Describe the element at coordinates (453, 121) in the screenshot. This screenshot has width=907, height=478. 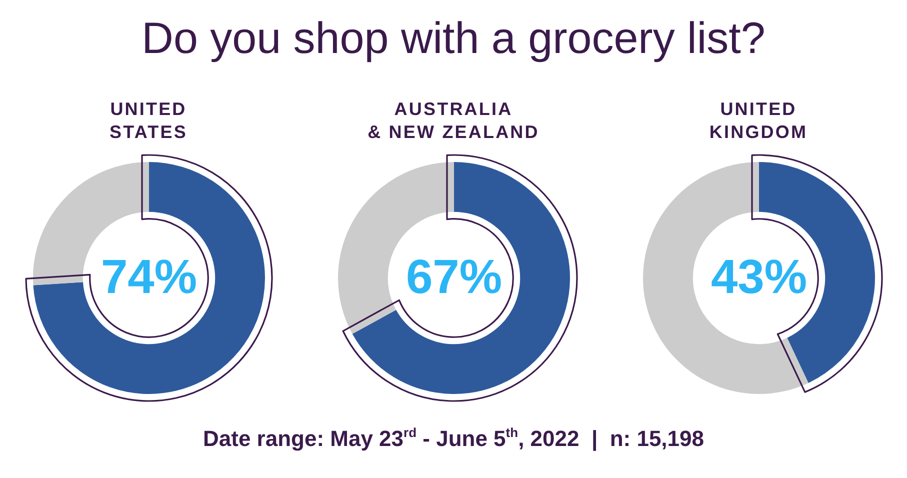
I see `chart-title: AUSTRALIA & NEW ZEALAND` at that location.